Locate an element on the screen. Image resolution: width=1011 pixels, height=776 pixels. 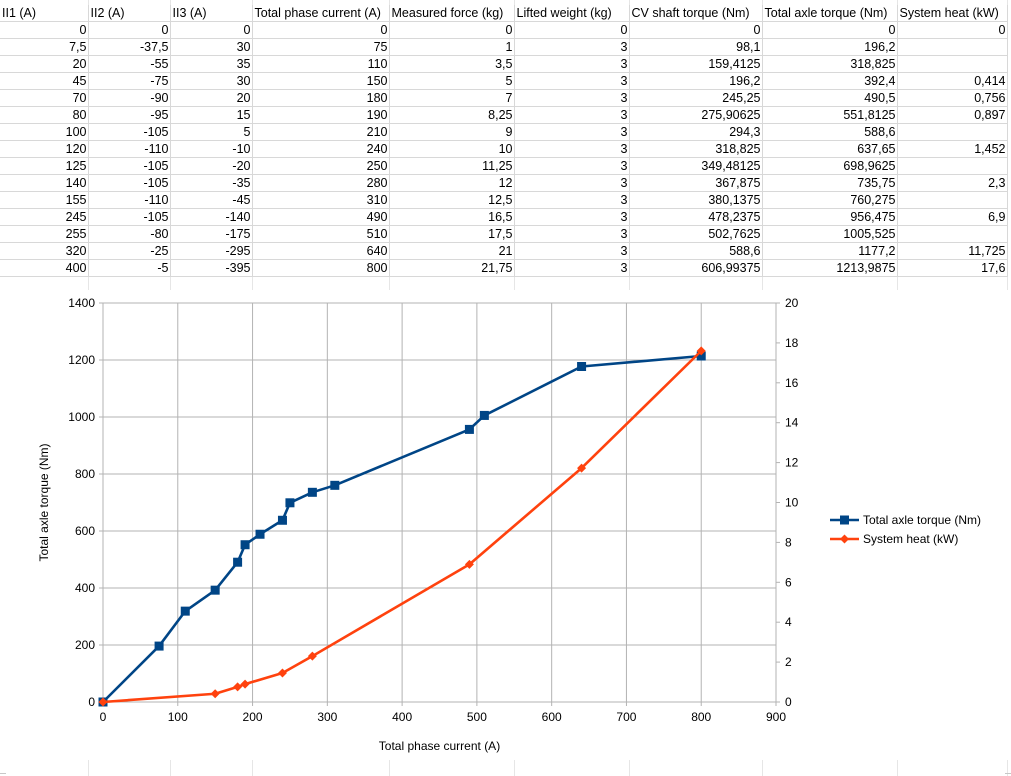
table-cell: 2,3 is located at coordinates (952, 183).